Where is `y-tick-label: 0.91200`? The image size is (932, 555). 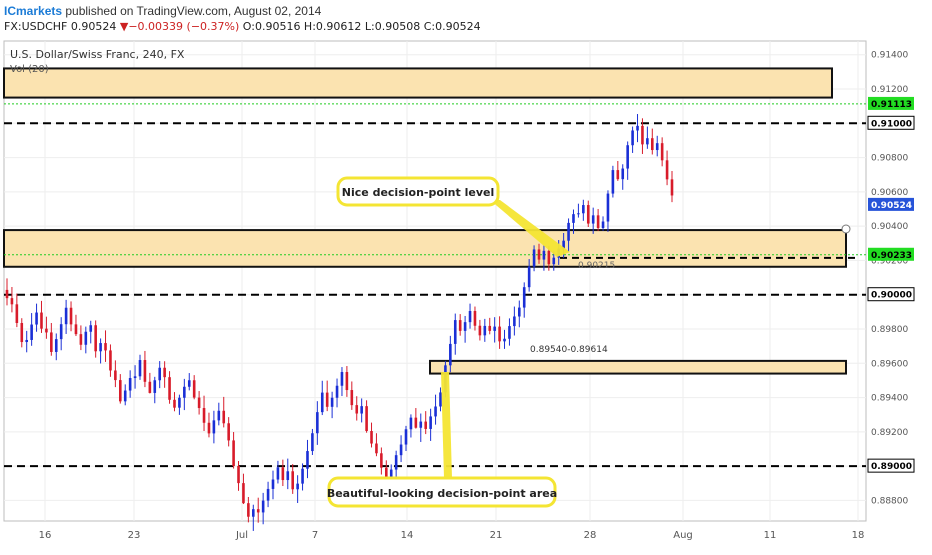
y-tick-label: 0.91200 is located at coordinates (889, 90).